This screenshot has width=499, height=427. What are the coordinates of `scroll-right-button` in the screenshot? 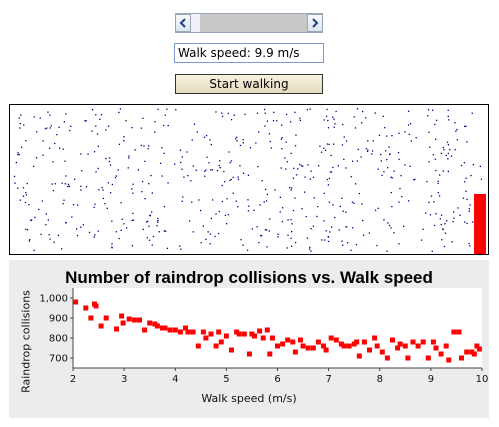 It's located at (315, 23).